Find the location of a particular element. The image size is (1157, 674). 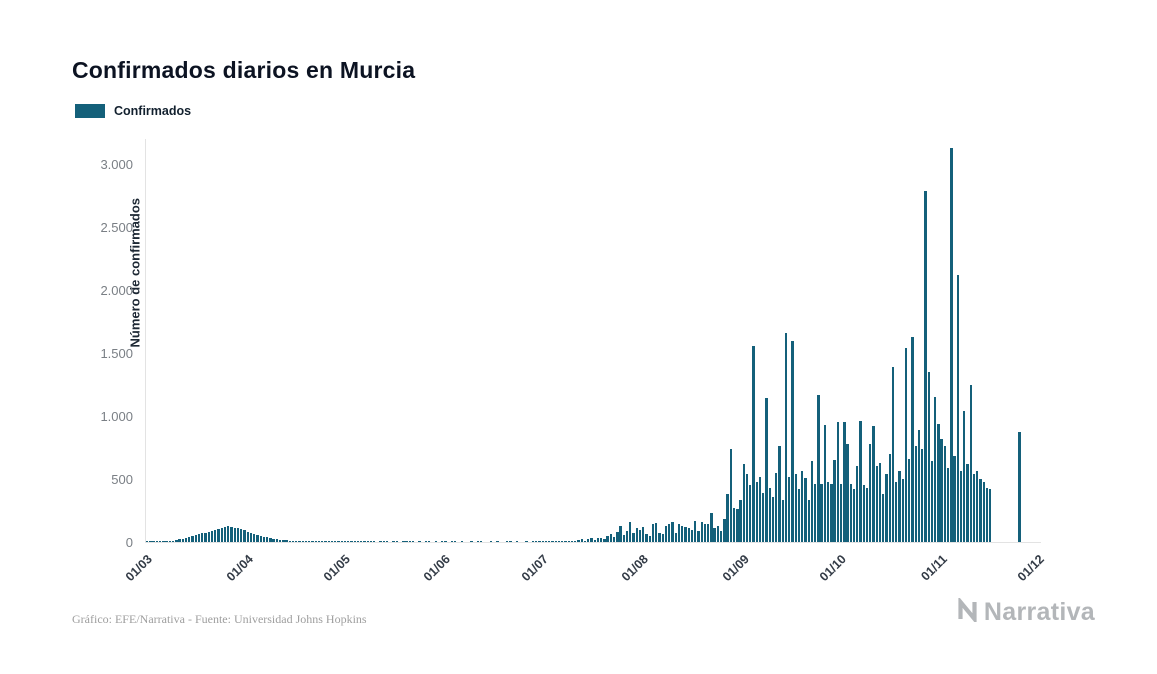

legend-item-confirmados: Confirmados is located at coordinates (133, 111).